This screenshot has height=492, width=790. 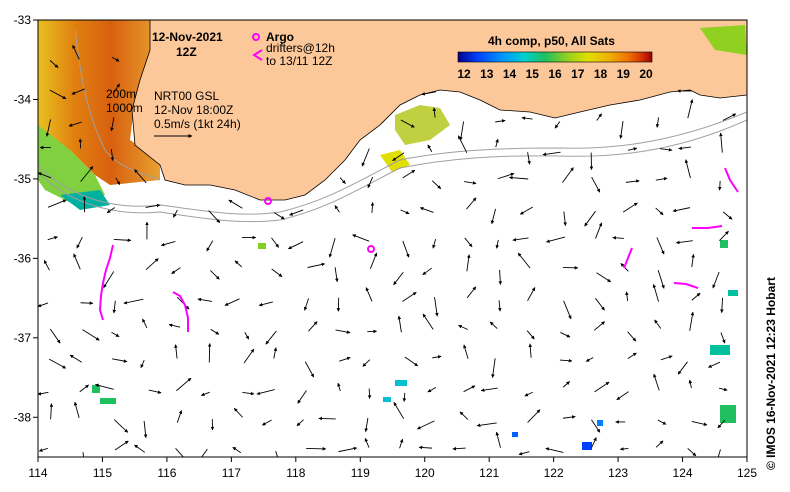 I want to click on colorbar-title: 4h comp, p50, All Sats, so click(x=551, y=41).